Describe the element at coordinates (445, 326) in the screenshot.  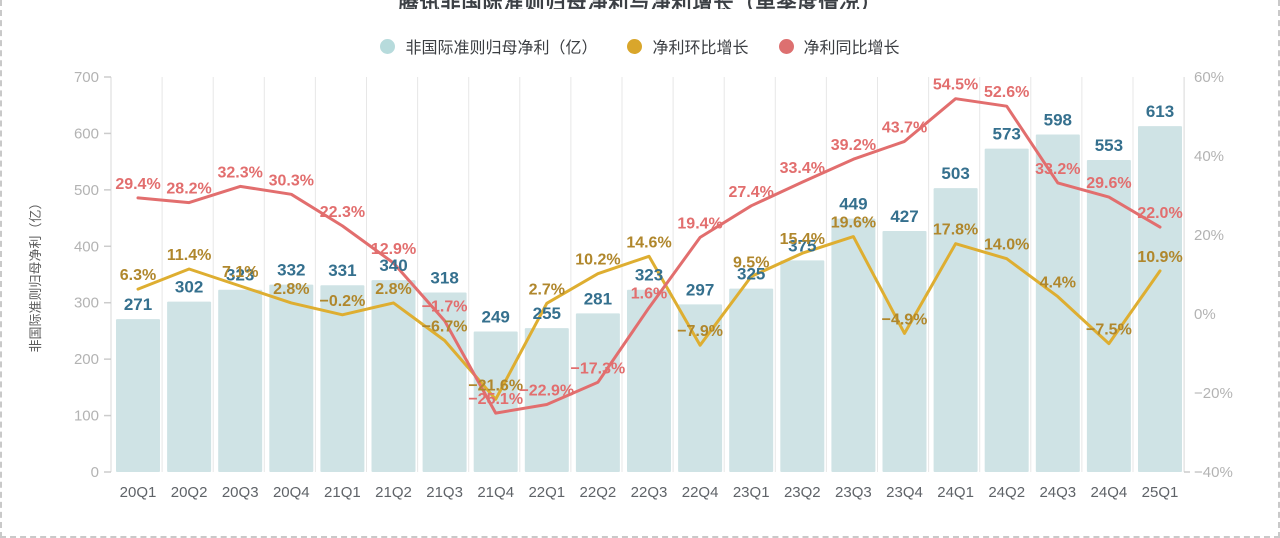
I see `qoq-value-label: −6.7%` at that location.